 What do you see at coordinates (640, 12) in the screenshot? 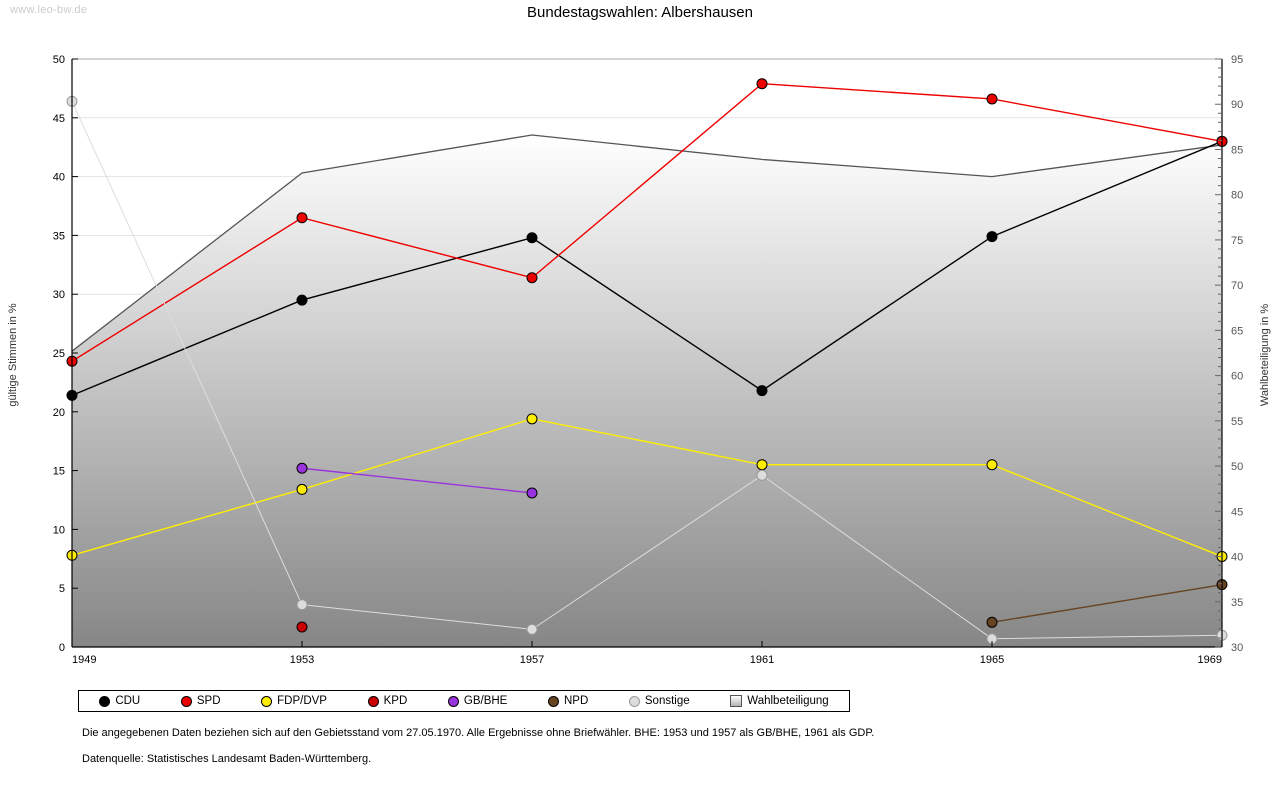
I see `page-title: Bundestagswahlen: Albershausen` at bounding box center [640, 12].